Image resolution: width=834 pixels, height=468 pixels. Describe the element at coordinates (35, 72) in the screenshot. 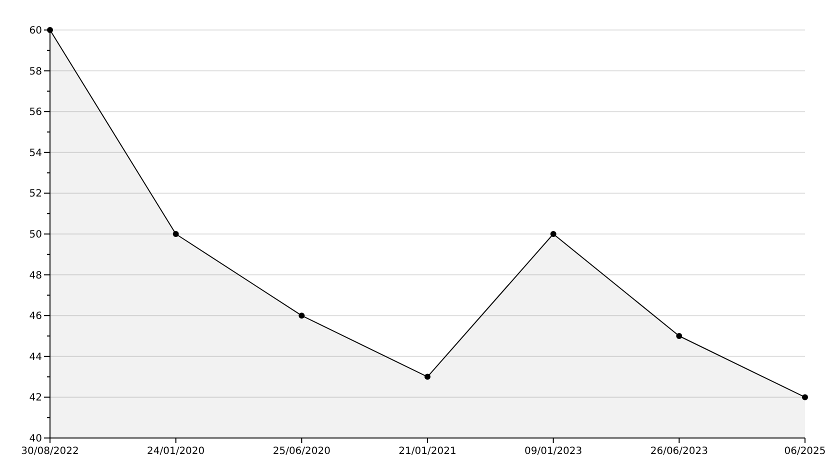

I see `y-tick-label: 58` at that location.